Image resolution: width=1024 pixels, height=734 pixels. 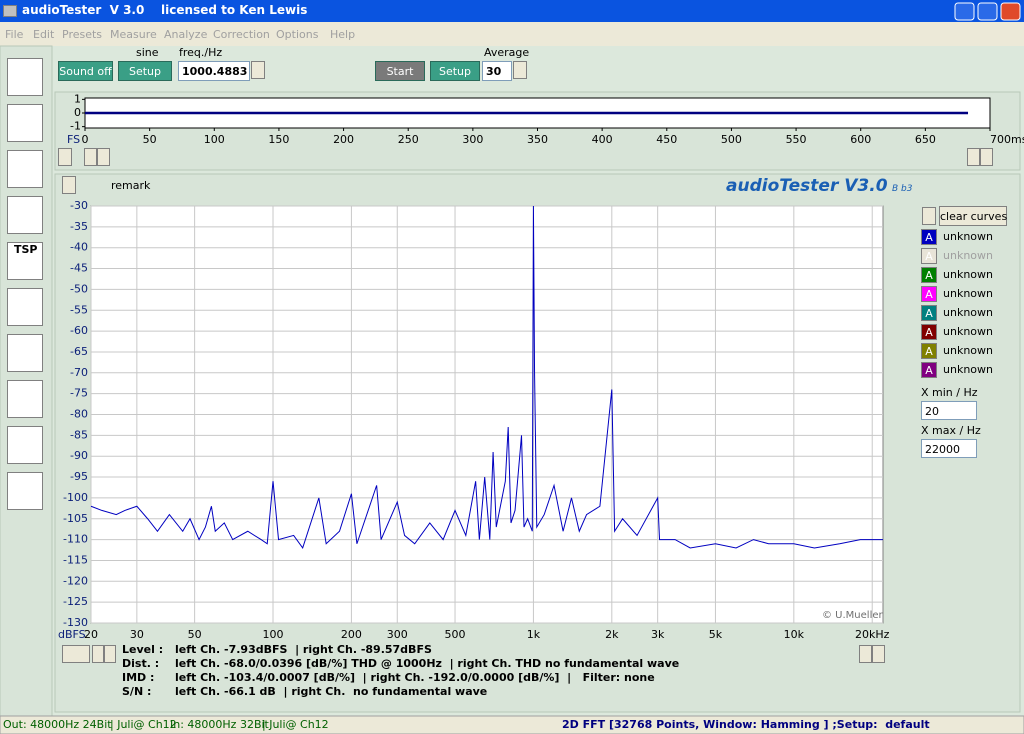 I want to click on close-button, so click(x=1010, y=11).